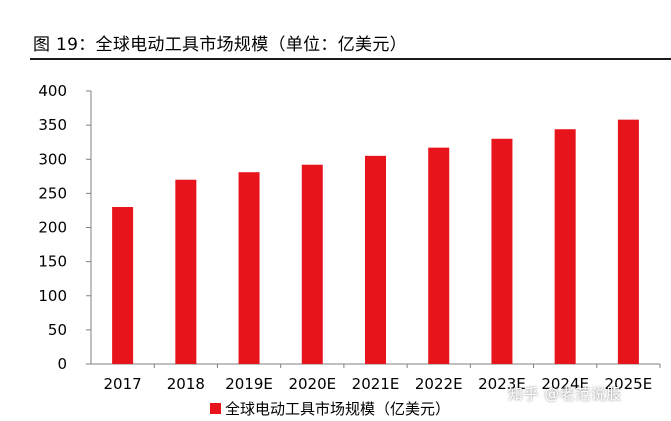 The width and height of the screenshot is (671, 421). What do you see at coordinates (375, 259) in the screenshot?
I see `bar-2021E` at bounding box center [375, 259].